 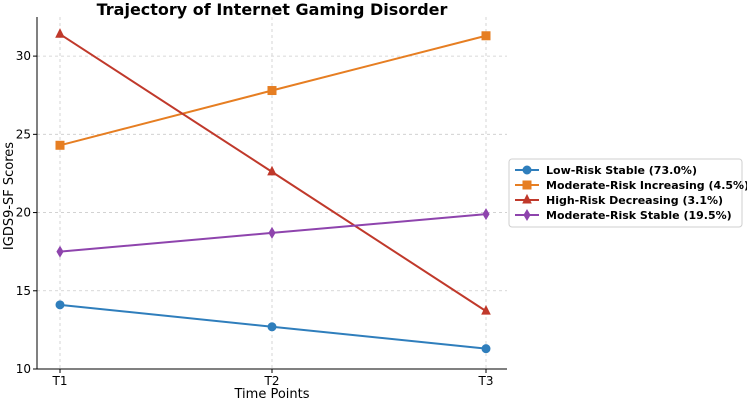 I want to click on y-tick-label: 30, so click(x=23, y=56).